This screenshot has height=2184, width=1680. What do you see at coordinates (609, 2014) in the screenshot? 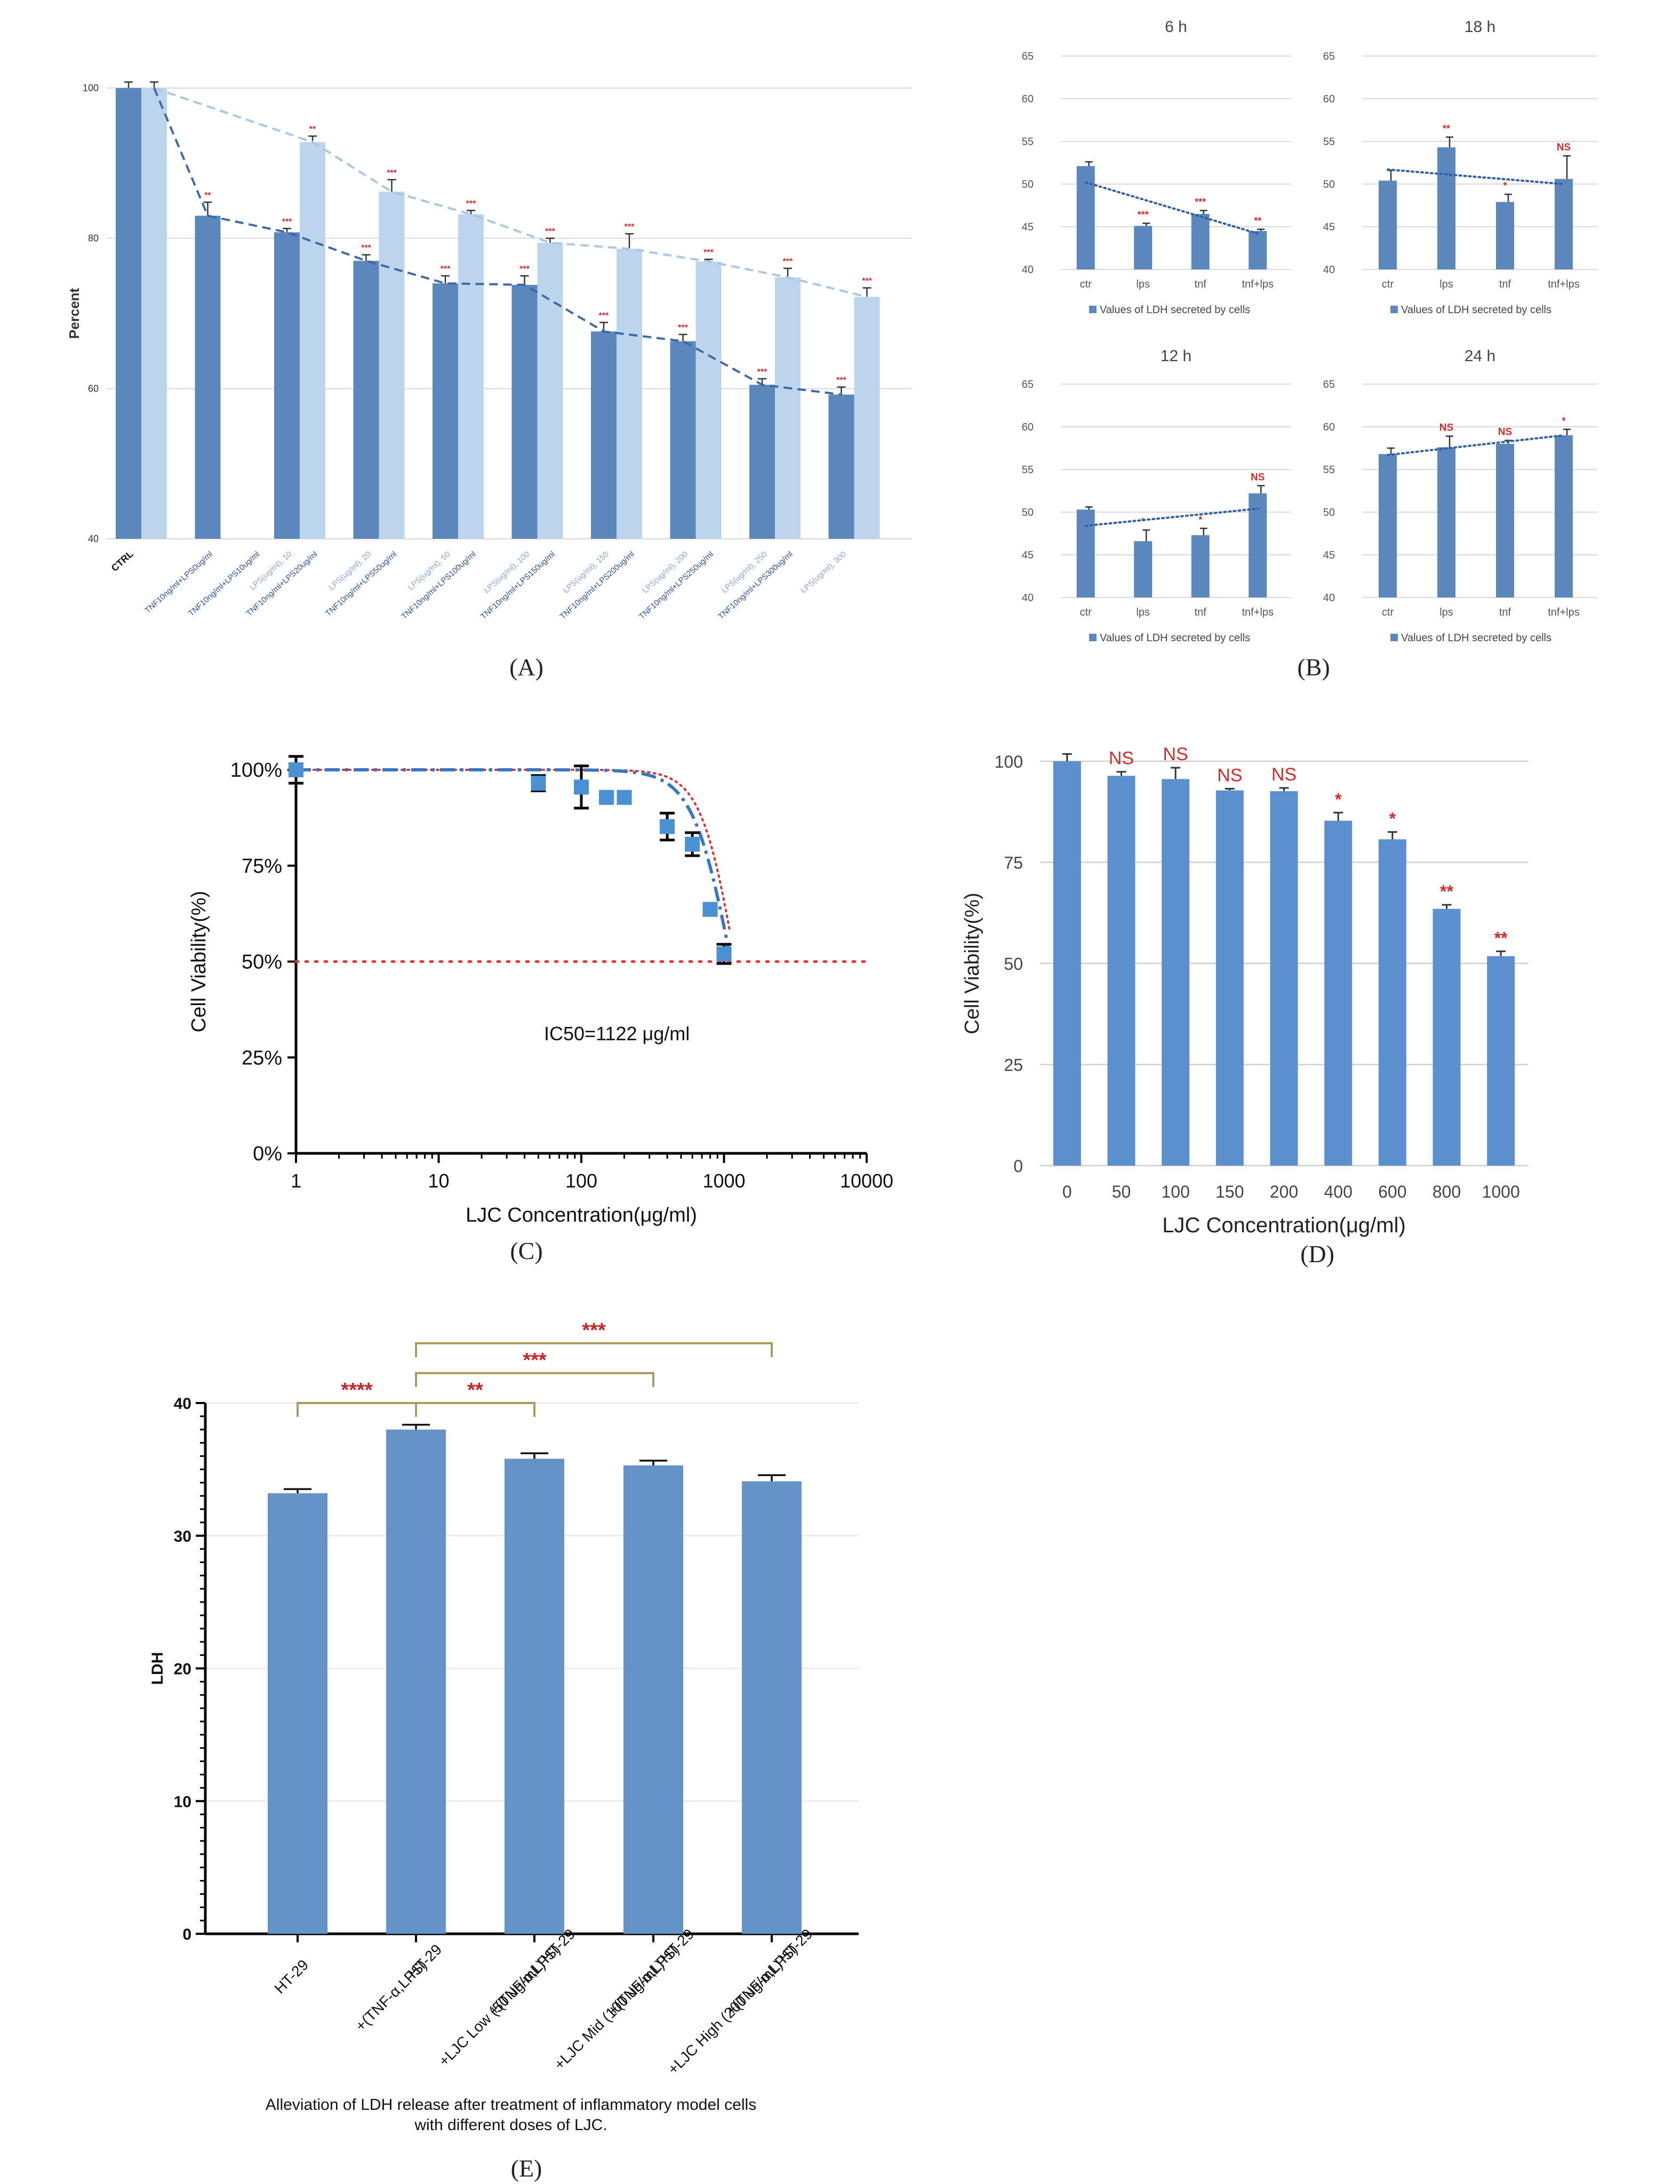
I see `e-x-tick-label: +LJC Mid (100 ug/mL)` at bounding box center [609, 2014].